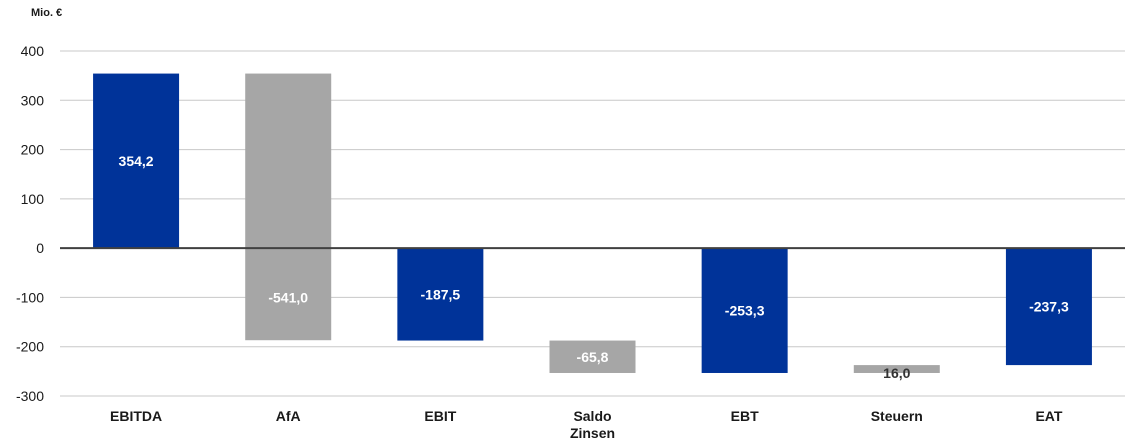 This screenshot has height=444, width=1139. What do you see at coordinates (30, 347) in the screenshot?
I see `y-tick-label: -200` at bounding box center [30, 347].